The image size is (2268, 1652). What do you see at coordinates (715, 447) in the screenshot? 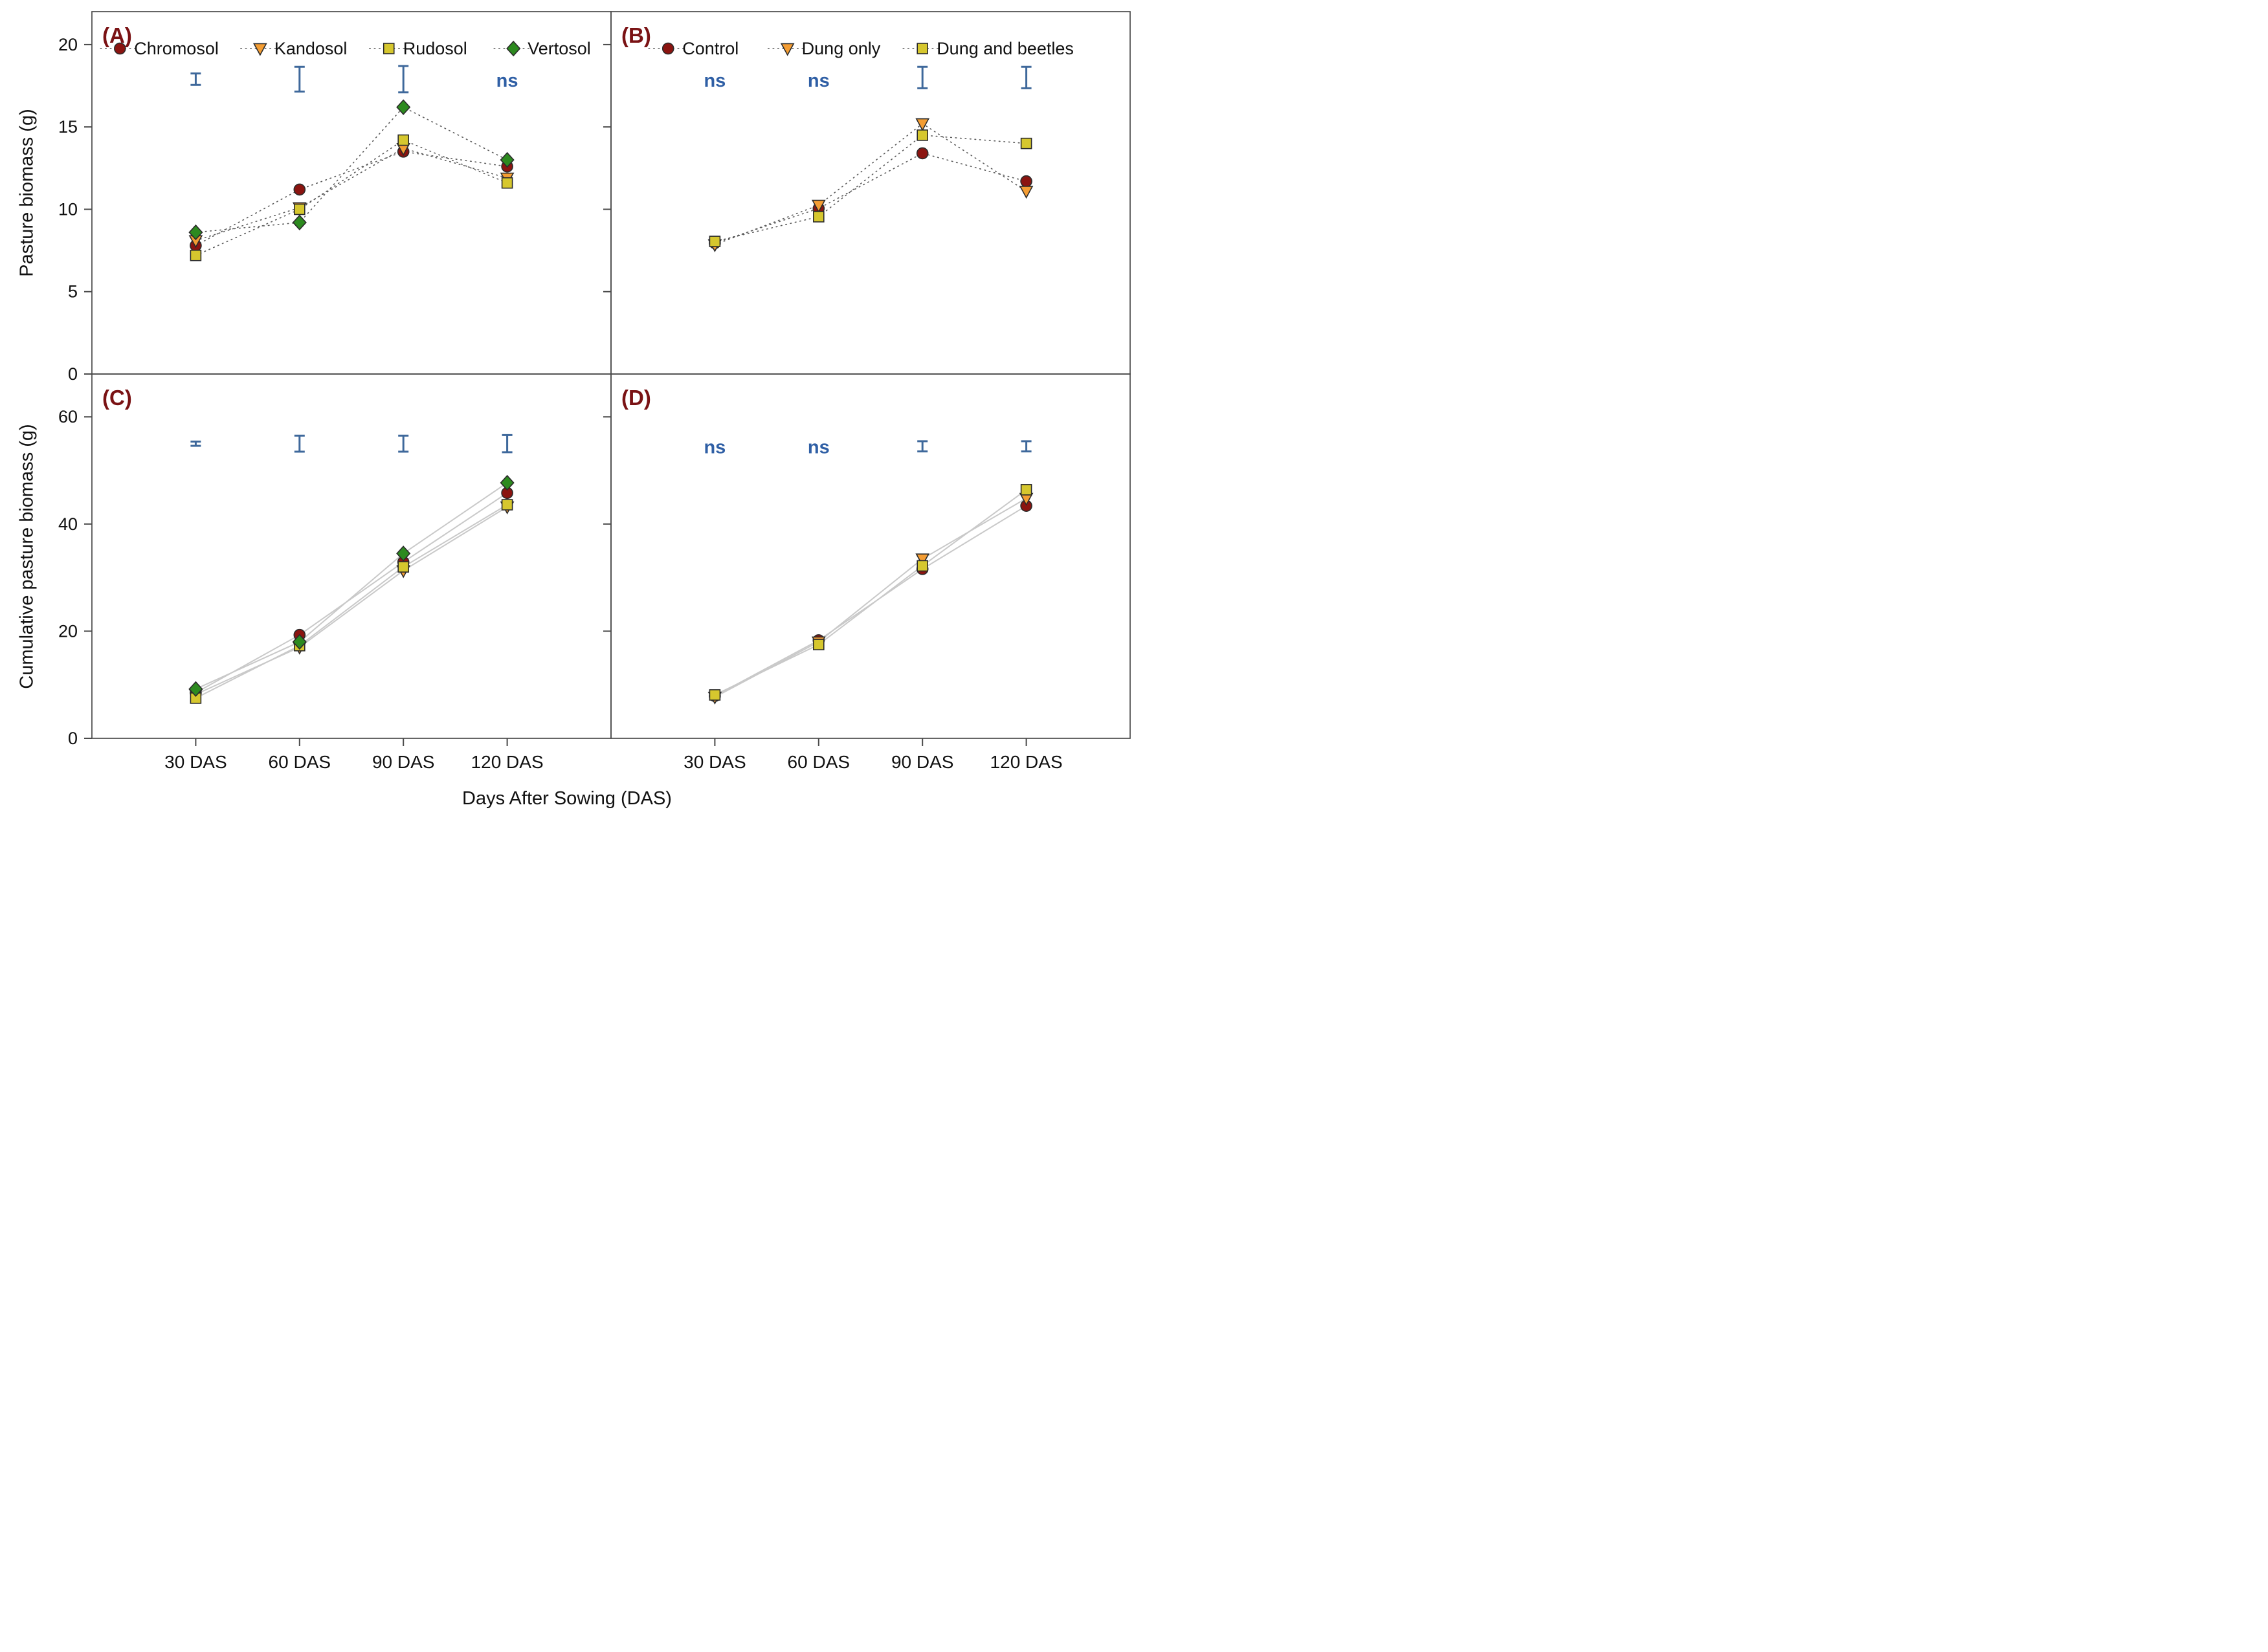
I see `ns-label-D-0: ns` at bounding box center [715, 447].